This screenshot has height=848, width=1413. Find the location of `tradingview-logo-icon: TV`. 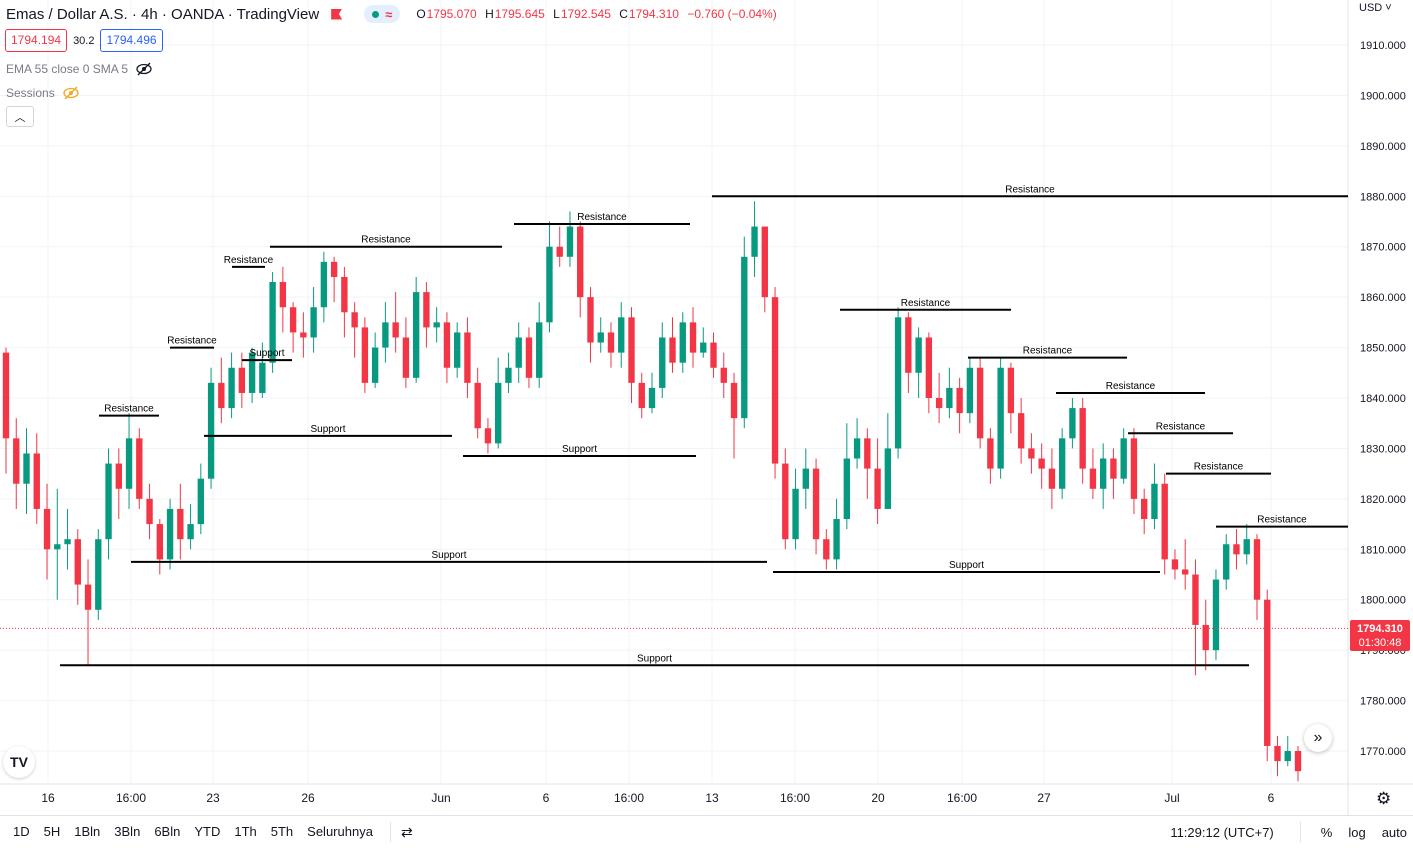

tradingview-logo-icon: TV is located at coordinates (19, 762).